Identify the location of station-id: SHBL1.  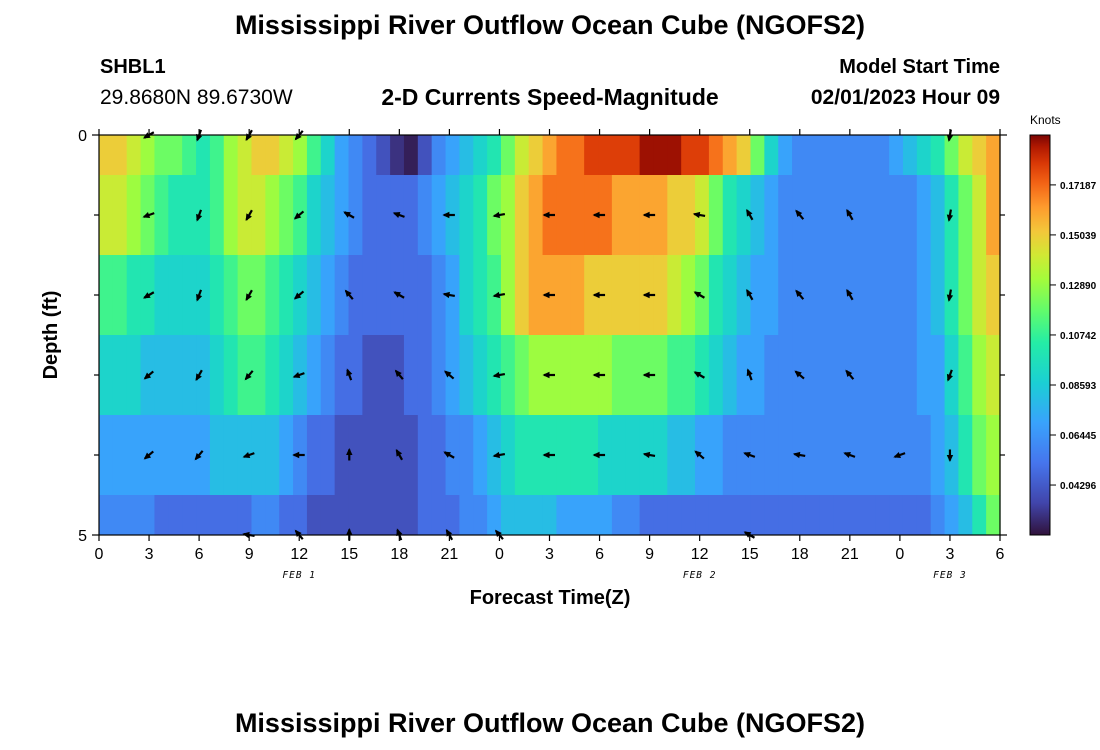
(133, 67).